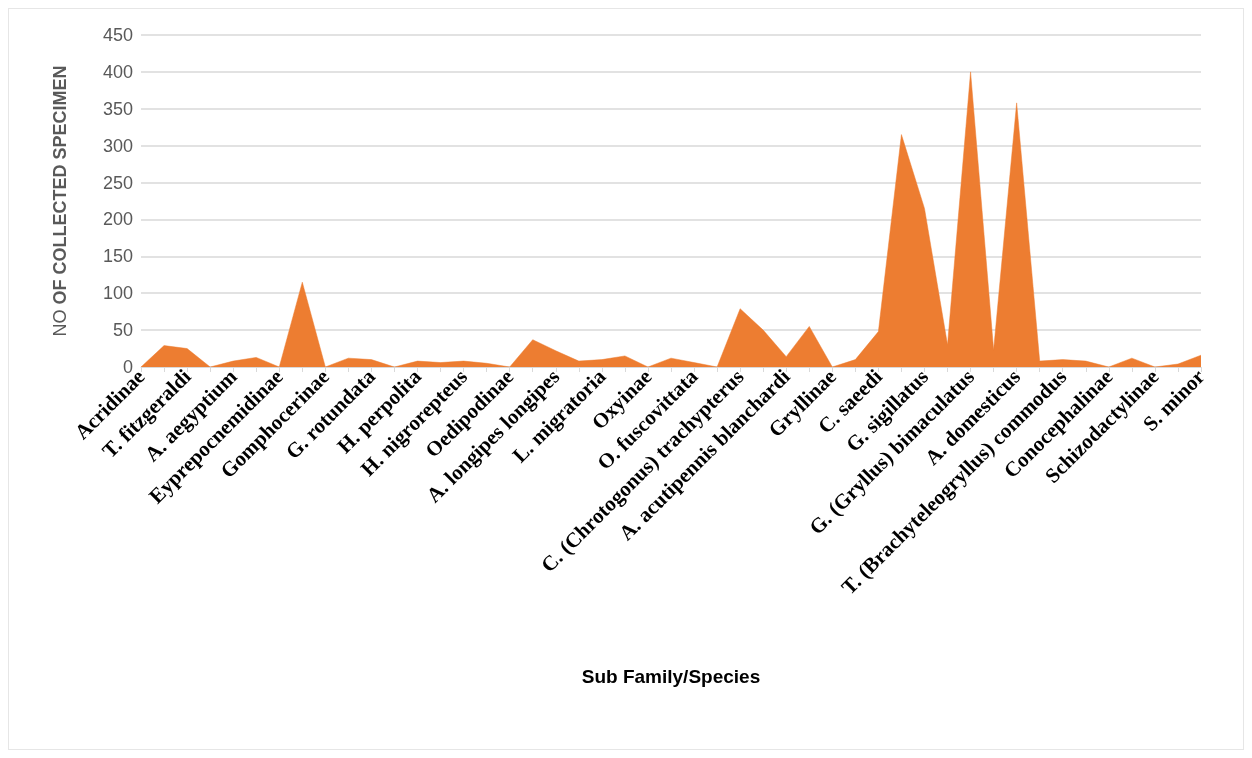 This screenshot has width=1252, height=758. What do you see at coordinates (60, 201) in the screenshot?
I see `y-axis-title: NO OF COLLECTED SPECIMEN` at bounding box center [60, 201].